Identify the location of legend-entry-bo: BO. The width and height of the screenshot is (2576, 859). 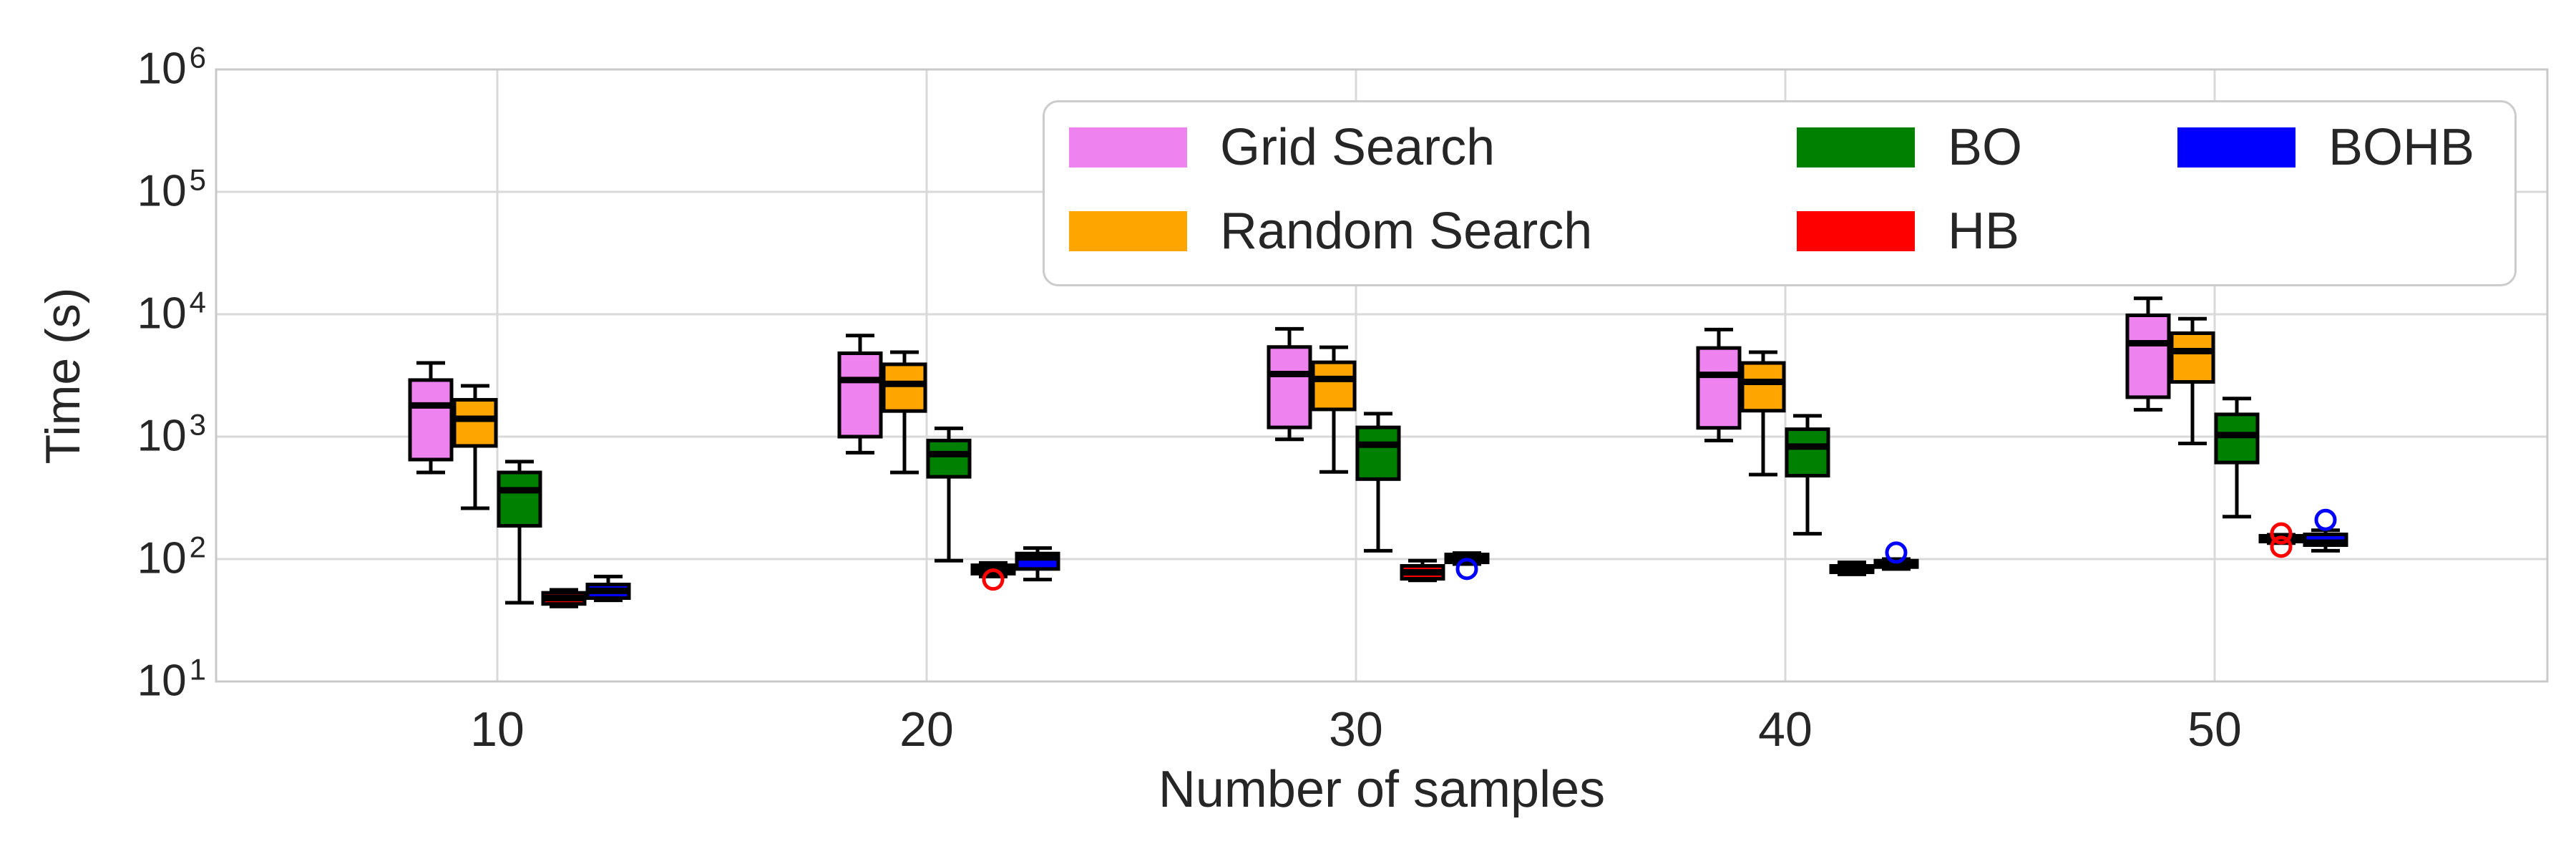
(1909, 147).